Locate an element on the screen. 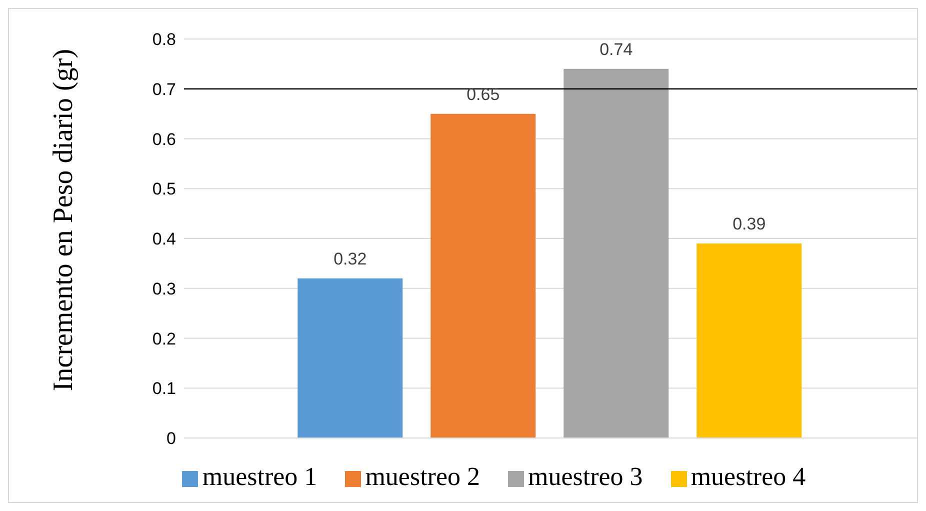 This screenshot has width=926, height=511. y-tick-label: 0.1 is located at coordinates (164, 388).